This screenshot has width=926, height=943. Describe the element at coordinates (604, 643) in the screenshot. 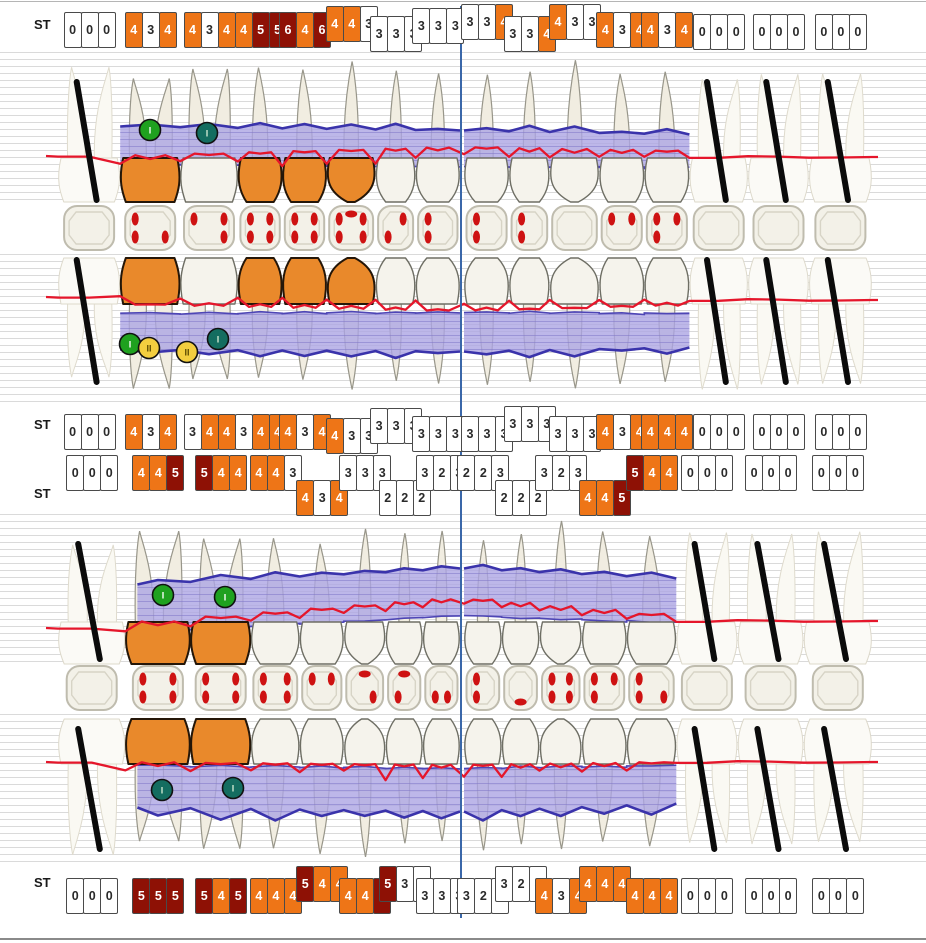

I see `tooth-crown-mandible-12-lingual` at that location.